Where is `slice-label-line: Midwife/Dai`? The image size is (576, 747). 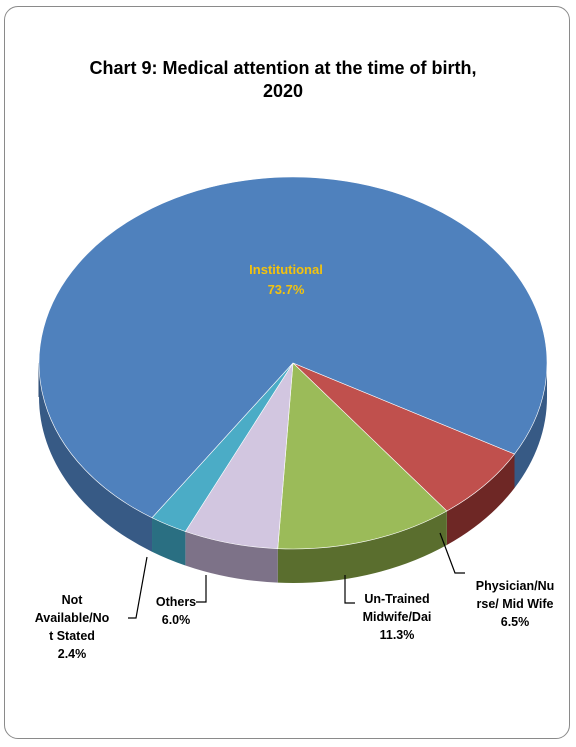
slice-label-line: Midwife/Dai is located at coordinates (397, 617).